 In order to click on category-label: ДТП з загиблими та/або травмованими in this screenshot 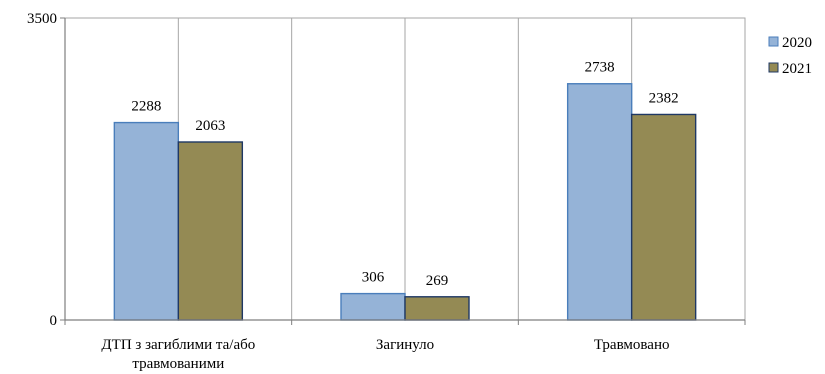, I will do `click(178, 354)`.